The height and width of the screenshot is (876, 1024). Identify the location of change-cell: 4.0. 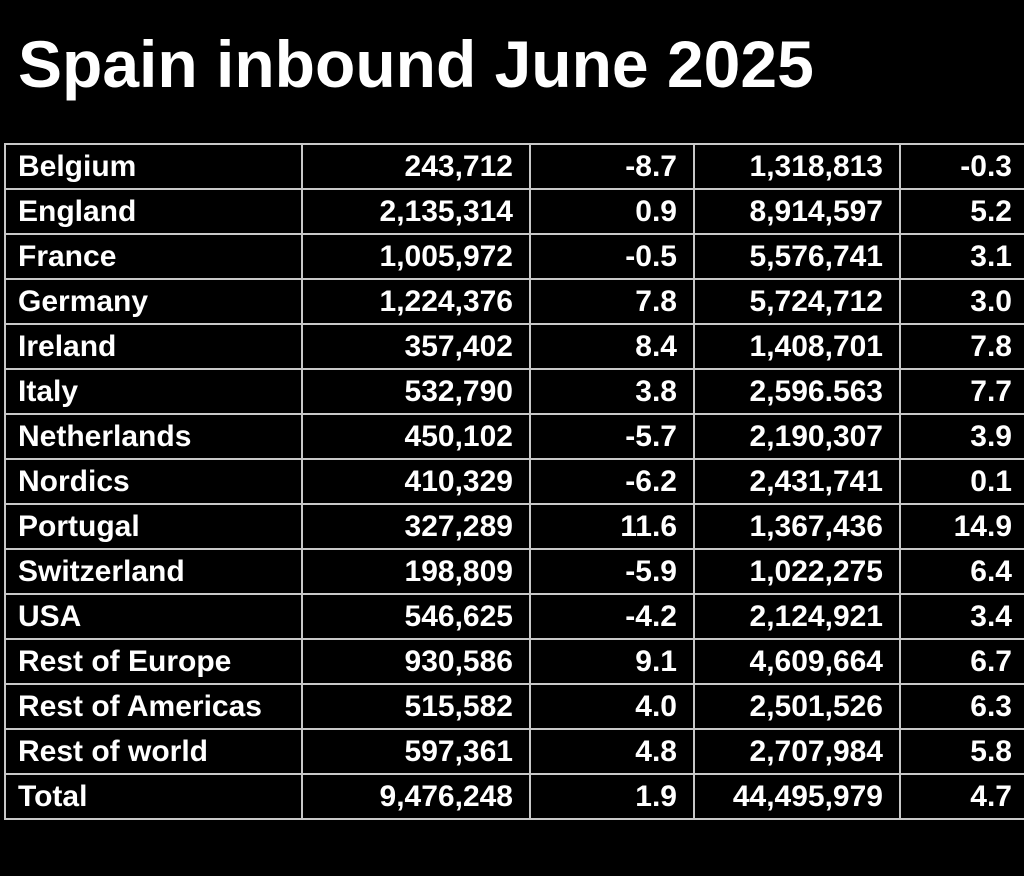
(612, 706).